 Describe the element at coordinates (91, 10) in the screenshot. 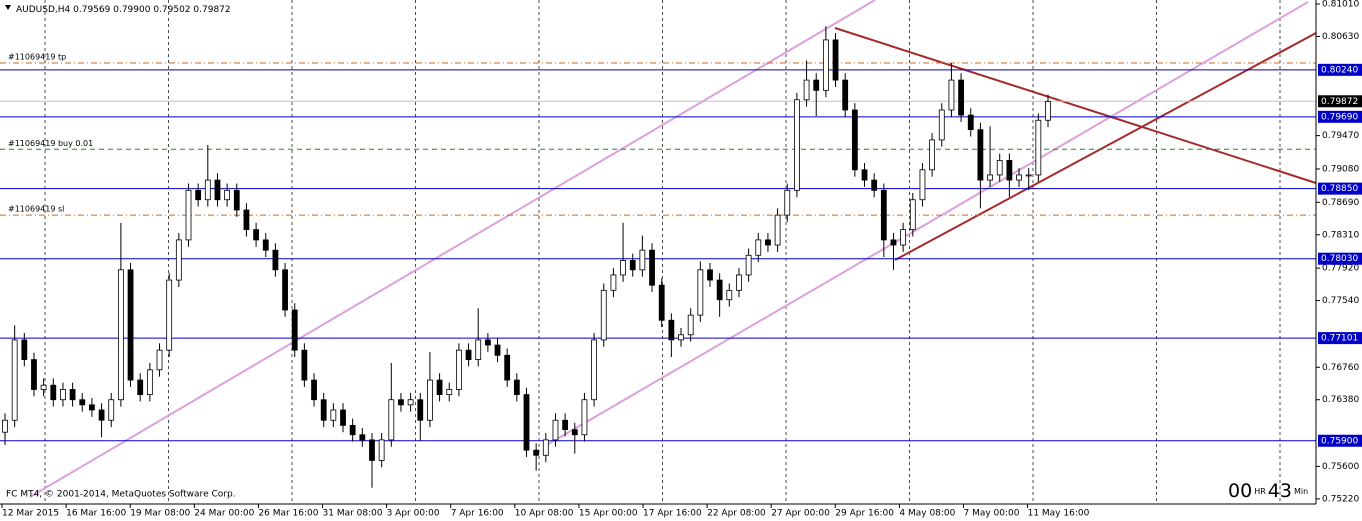

I see `open: 0.79569` at that location.